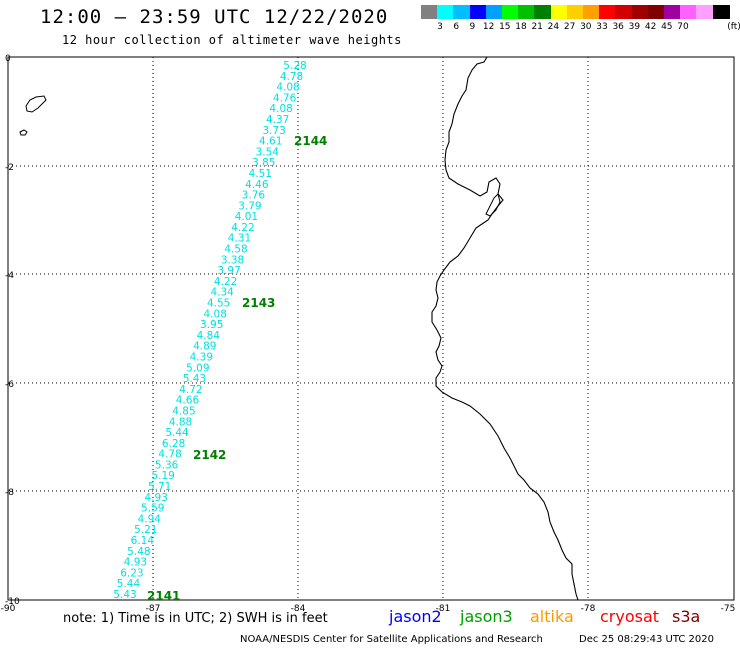  What do you see at coordinates (505, 27) in the screenshot?
I see `legend-label: 15` at bounding box center [505, 27].